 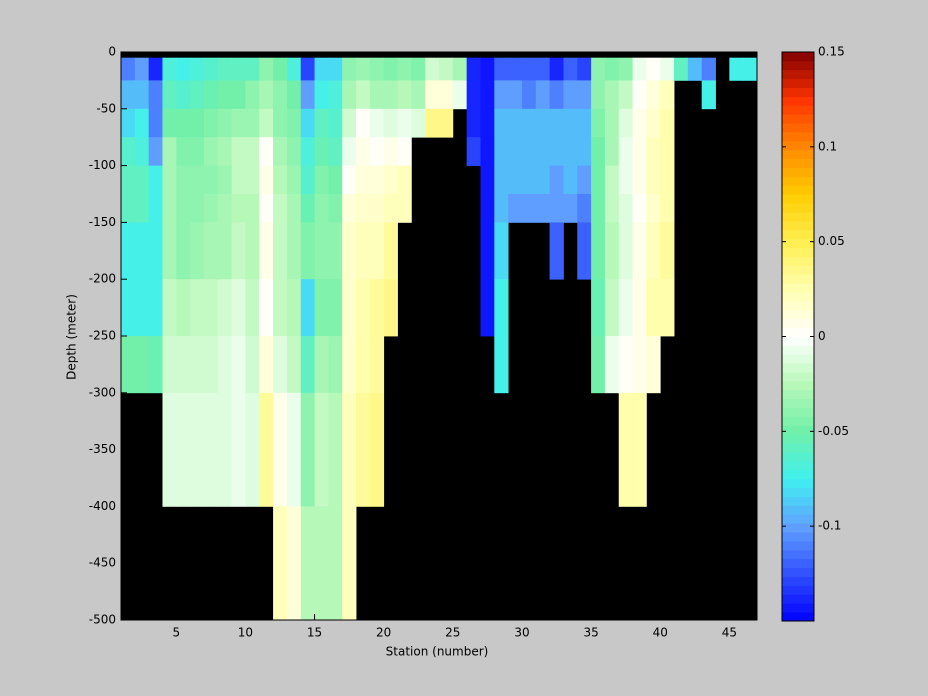 I want to click on x-tick-label: 10, so click(x=245, y=633).